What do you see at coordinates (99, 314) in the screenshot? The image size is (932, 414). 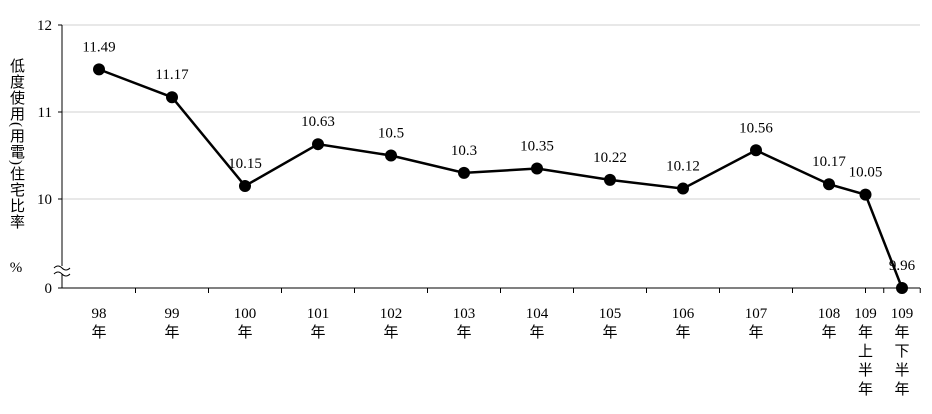 I see `x-tick-label: 98` at bounding box center [99, 314].